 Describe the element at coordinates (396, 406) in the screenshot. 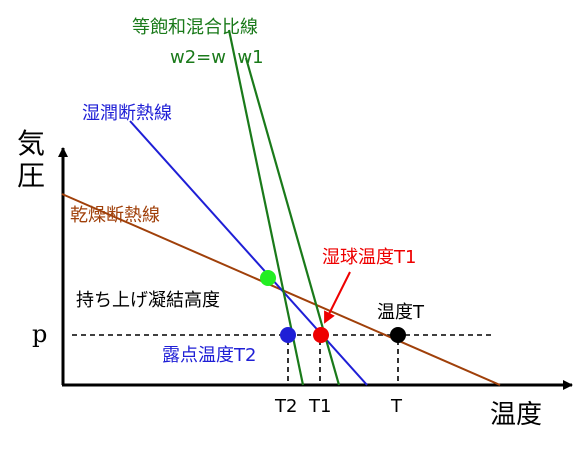

I see `t-tick-label: T` at that location.